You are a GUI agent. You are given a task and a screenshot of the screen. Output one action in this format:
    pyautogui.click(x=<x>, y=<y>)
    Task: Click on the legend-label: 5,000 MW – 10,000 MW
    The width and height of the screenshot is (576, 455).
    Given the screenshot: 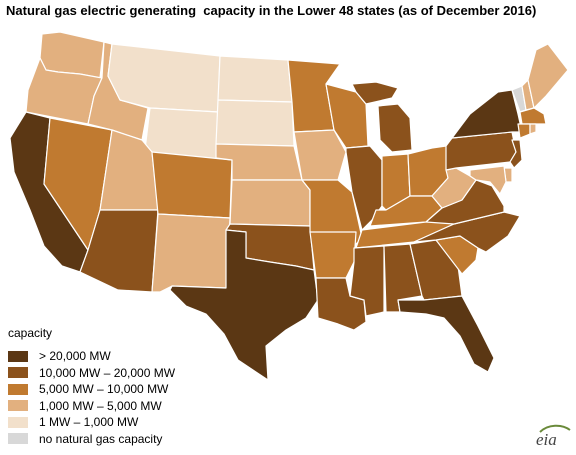 What is the action you would take?
    pyautogui.click(x=104, y=389)
    